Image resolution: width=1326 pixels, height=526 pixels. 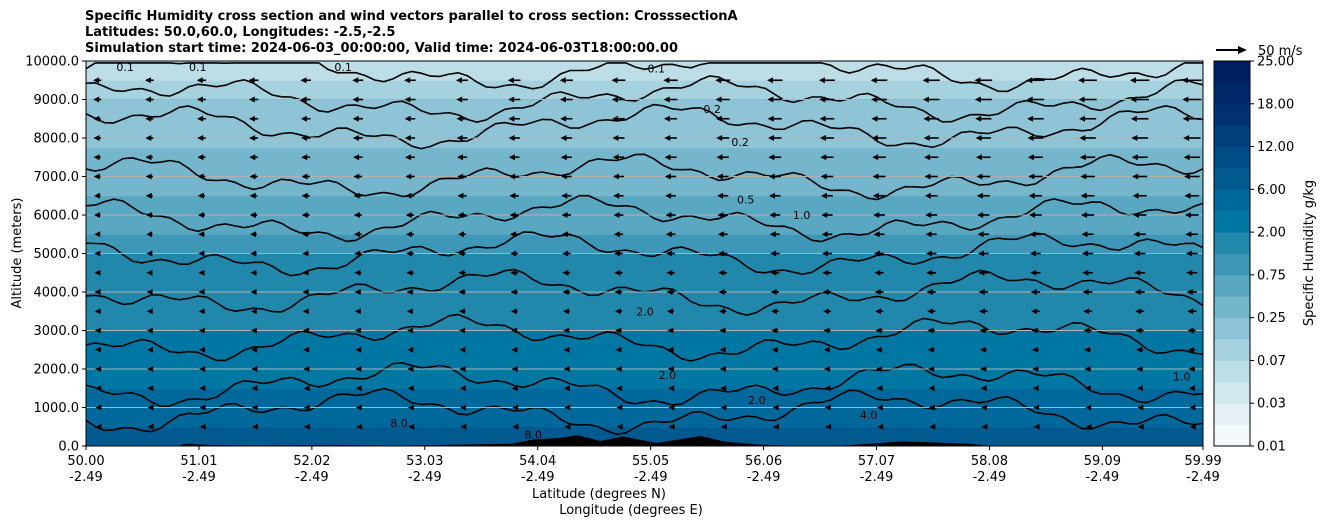 I want to click on colorbar-frame, so click(x=1232, y=253).